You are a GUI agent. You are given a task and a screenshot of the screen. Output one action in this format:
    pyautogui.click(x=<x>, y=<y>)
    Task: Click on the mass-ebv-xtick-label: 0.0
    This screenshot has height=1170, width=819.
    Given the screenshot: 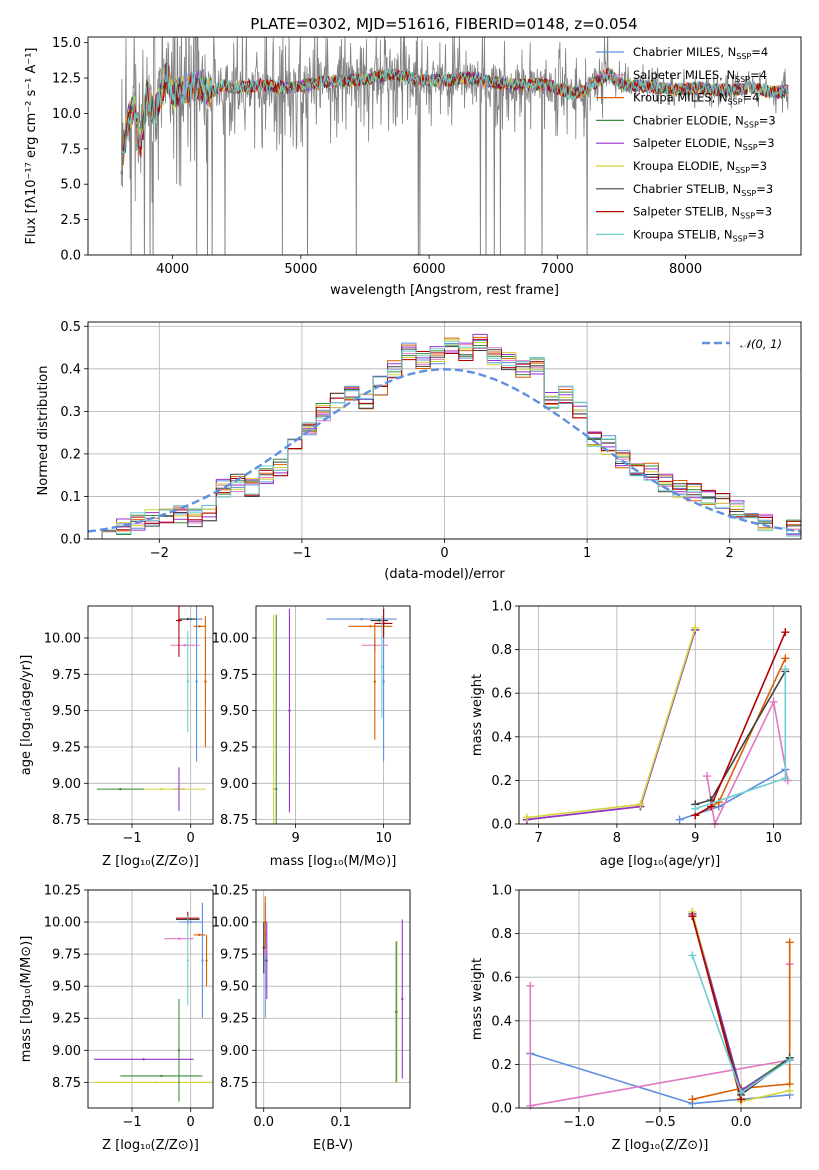 What is the action you would take?
    pyautogui.click(x=263, y=1122)
    